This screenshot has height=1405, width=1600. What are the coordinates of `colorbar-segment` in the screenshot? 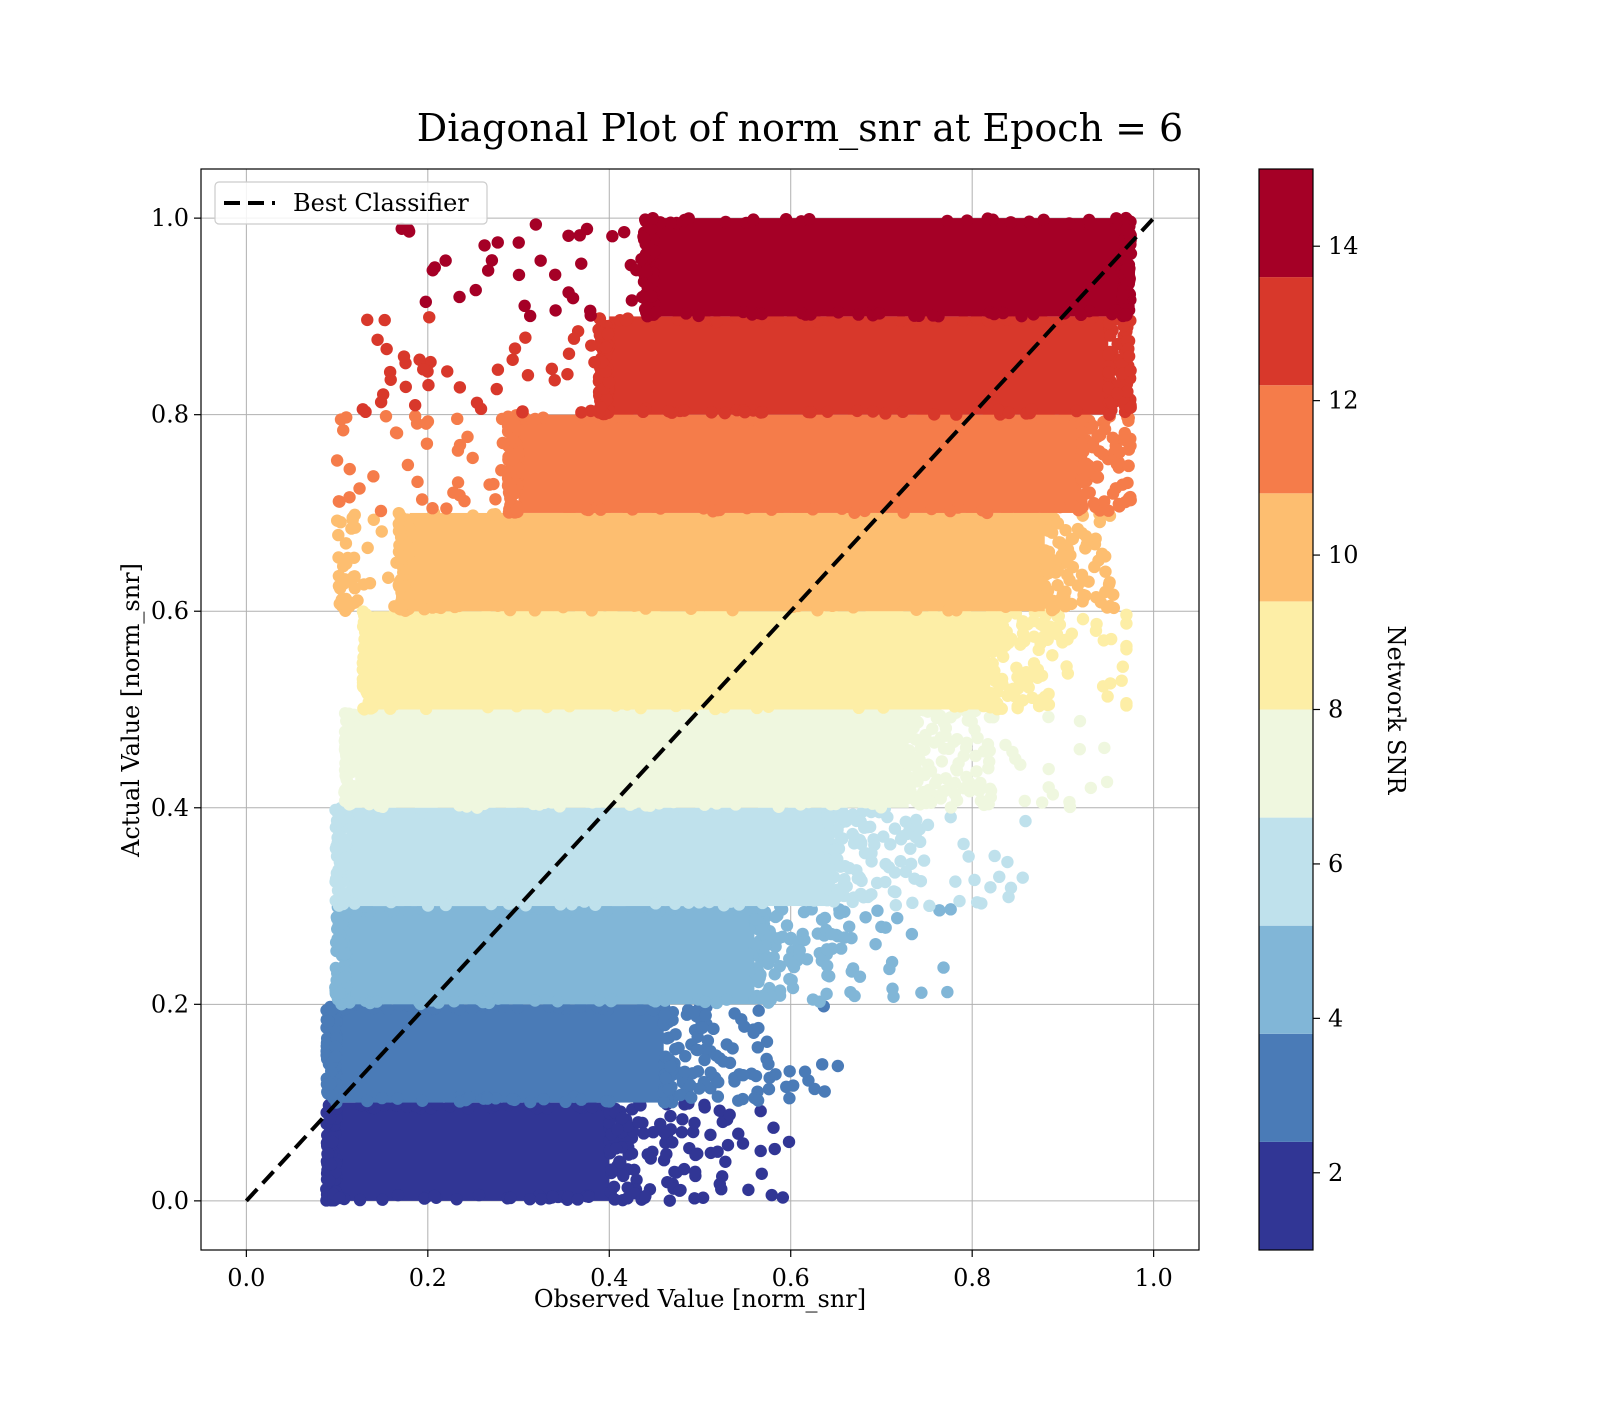 It's located at (1286, 331).